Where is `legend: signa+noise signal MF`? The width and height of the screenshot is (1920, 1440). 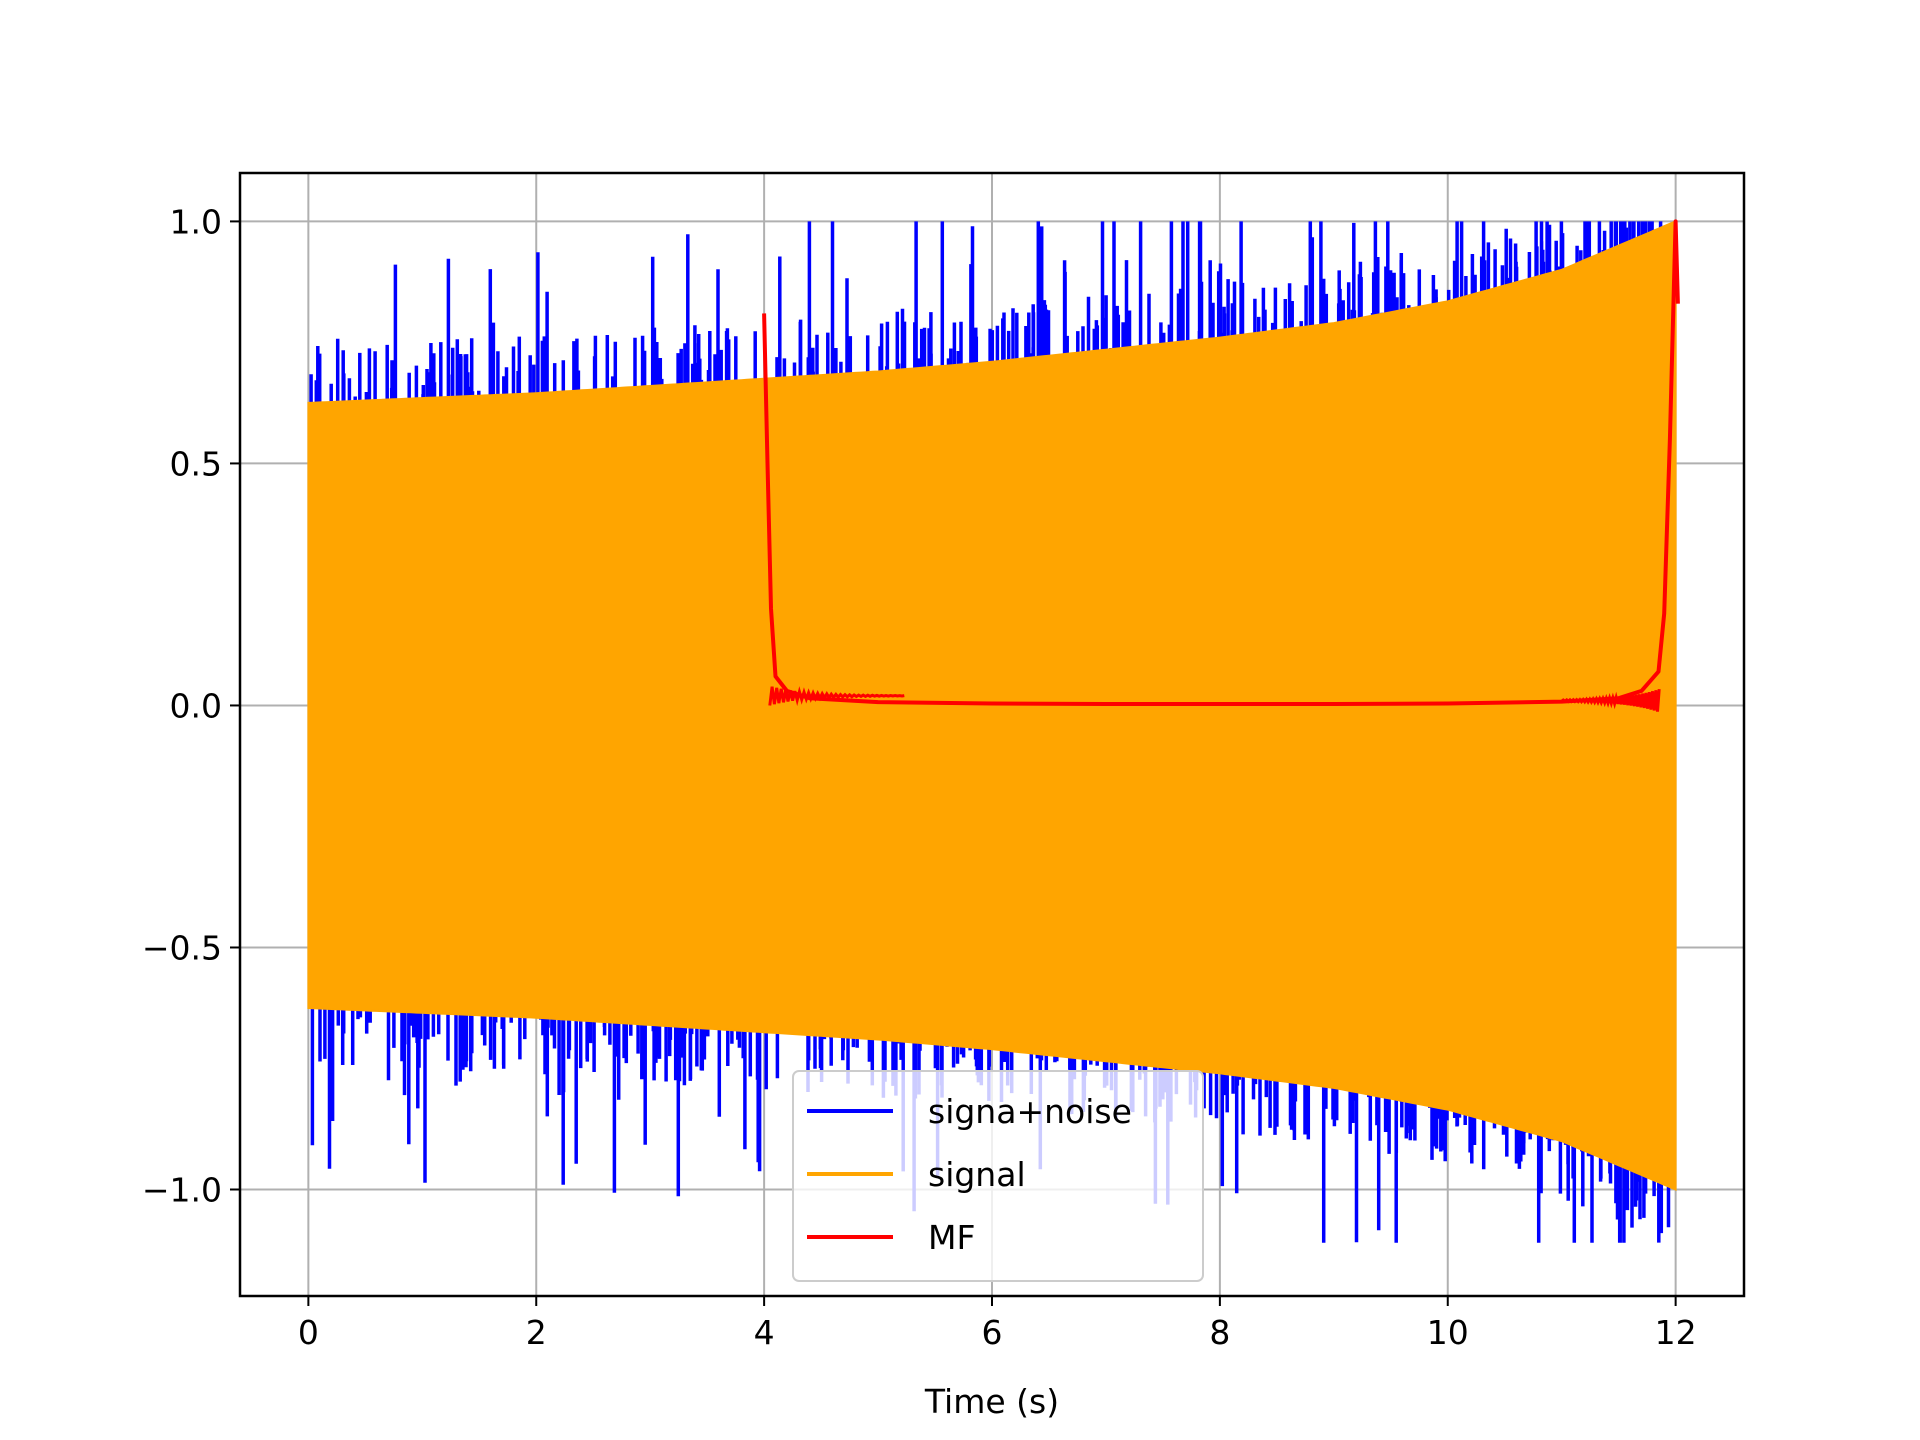
legend: signa+noise signal MF is located at coordinates (998, 1176).